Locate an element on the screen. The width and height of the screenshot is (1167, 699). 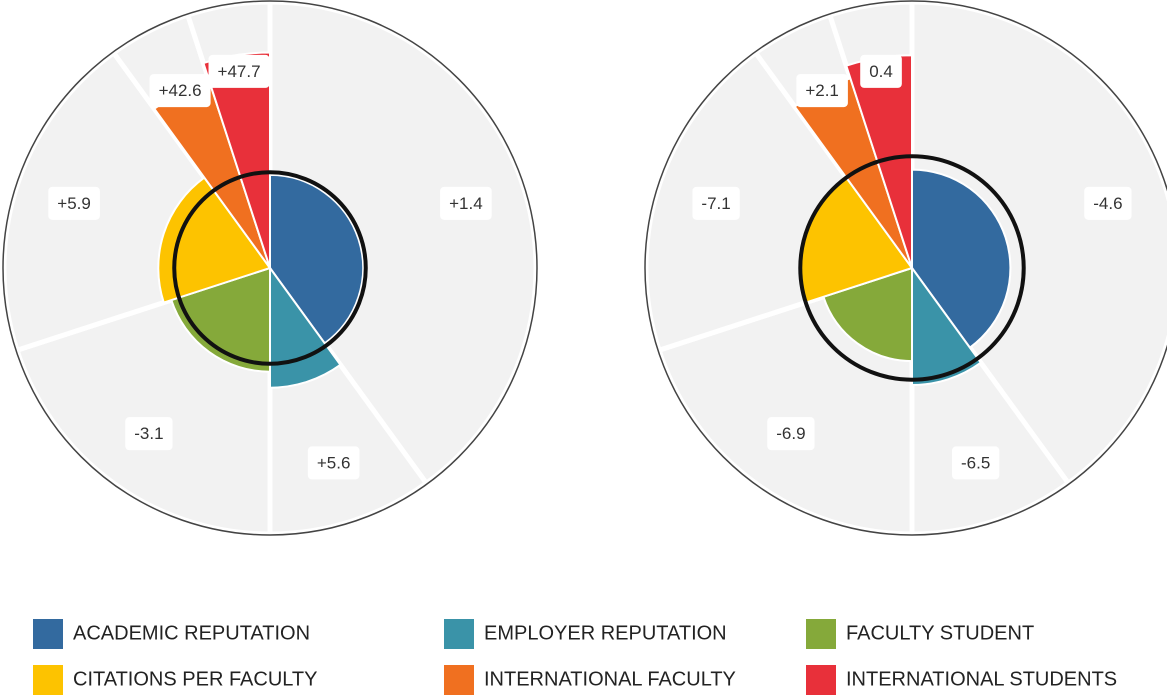
legend-label: ACADEMIC REPUTATION is located at coordinates (191, 633).